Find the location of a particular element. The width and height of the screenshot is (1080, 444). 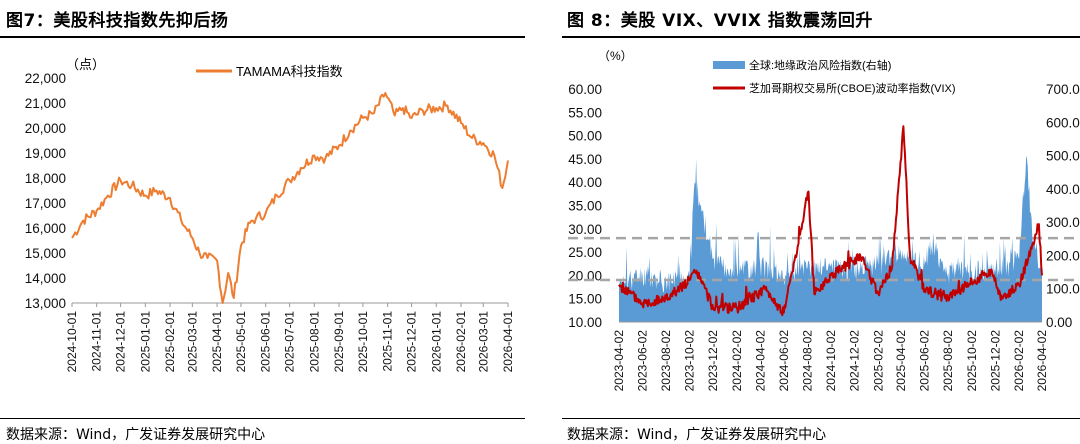

right-left-y-tick-label: 60.00 is located at coordinates (585, 89).